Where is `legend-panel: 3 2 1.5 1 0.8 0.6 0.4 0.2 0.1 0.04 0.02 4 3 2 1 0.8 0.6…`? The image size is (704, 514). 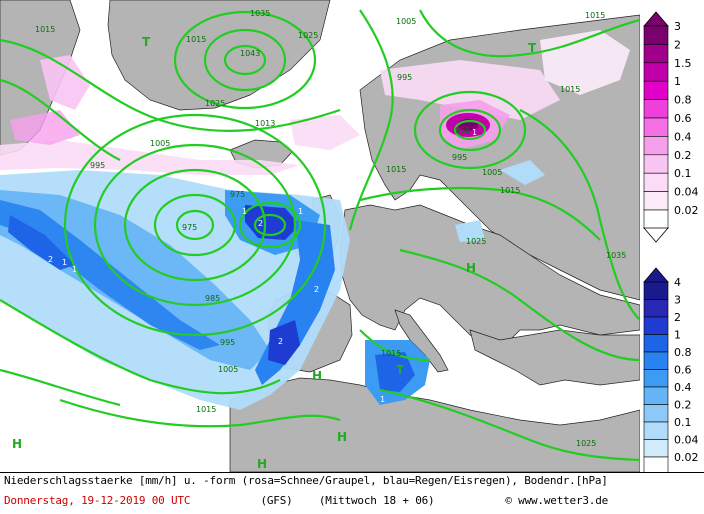 legend-panel: 3 2 1.5 1 0.8 0.6 0.4 0.2 0.1 0.04 0.02 4 3 2 1 0.8 0.6… is located at coordinates (672, 244).